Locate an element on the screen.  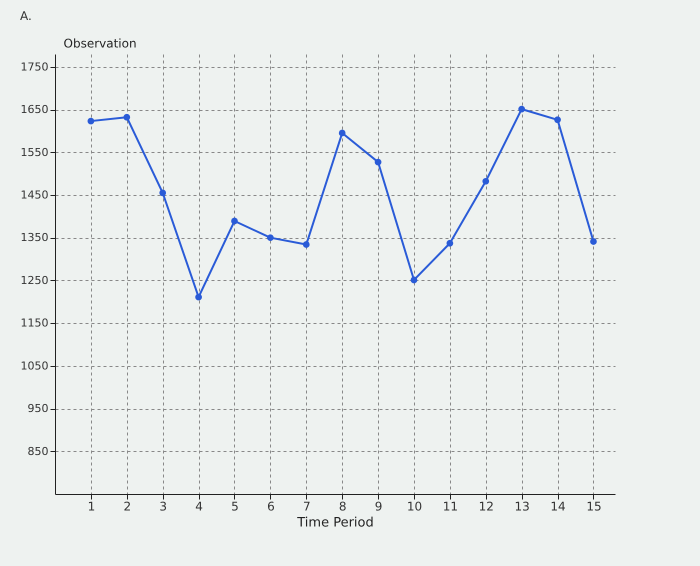
x-tick-label: 11 is located at coordinates (450, 507).